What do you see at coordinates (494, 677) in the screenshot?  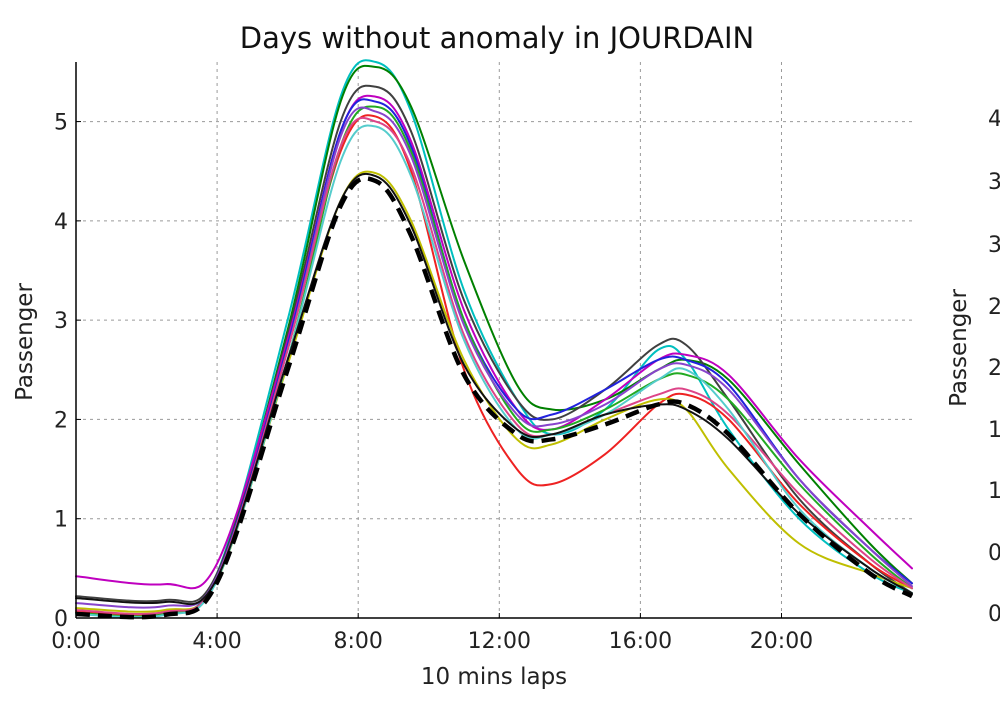 I see `x-axis-label: 10 mins laps` at bounding box center [494, 677].